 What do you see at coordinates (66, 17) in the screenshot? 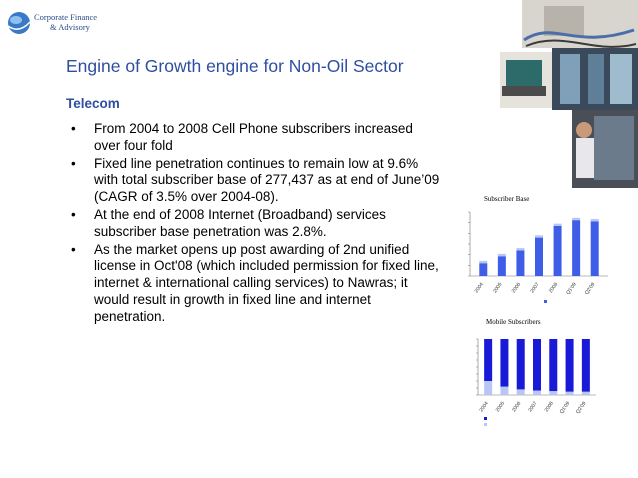
I see `logo-line-1: Corporate Finance` at bounding box center [66, 17].